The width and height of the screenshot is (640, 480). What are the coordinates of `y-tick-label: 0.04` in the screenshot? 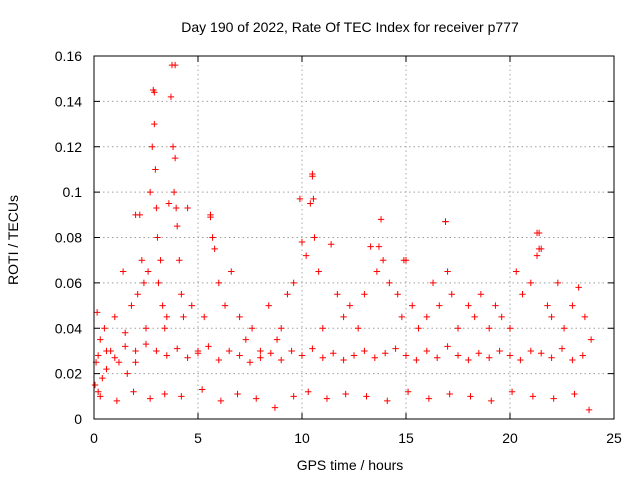 It's located at (68, 328).